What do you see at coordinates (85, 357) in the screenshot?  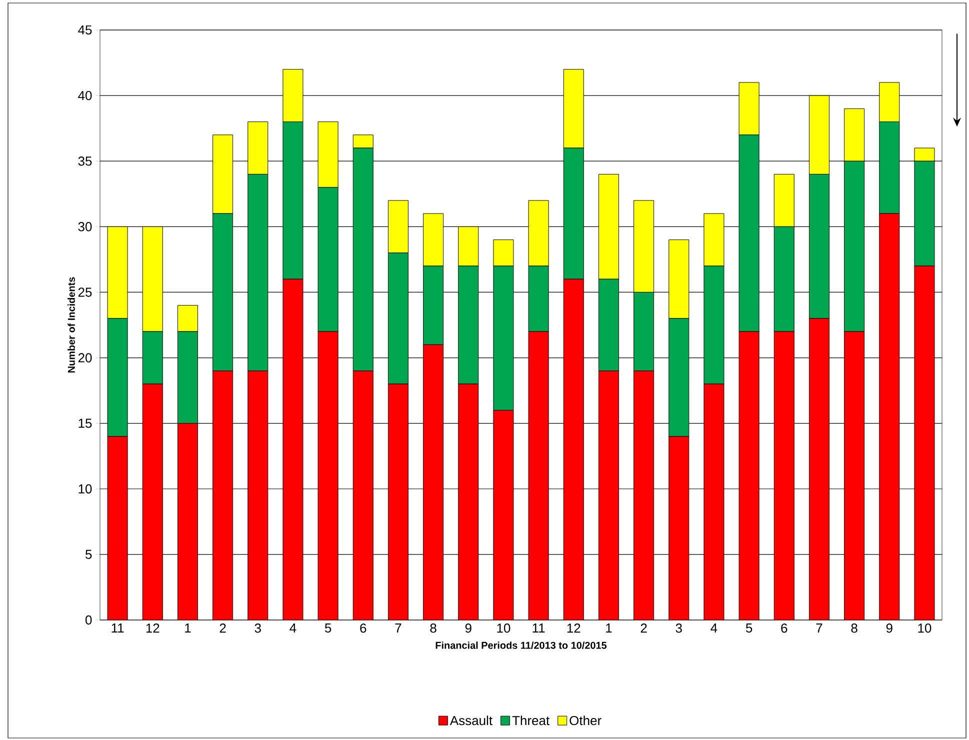 I see `y-tick-label: 20` at bounding box center [85, 357].